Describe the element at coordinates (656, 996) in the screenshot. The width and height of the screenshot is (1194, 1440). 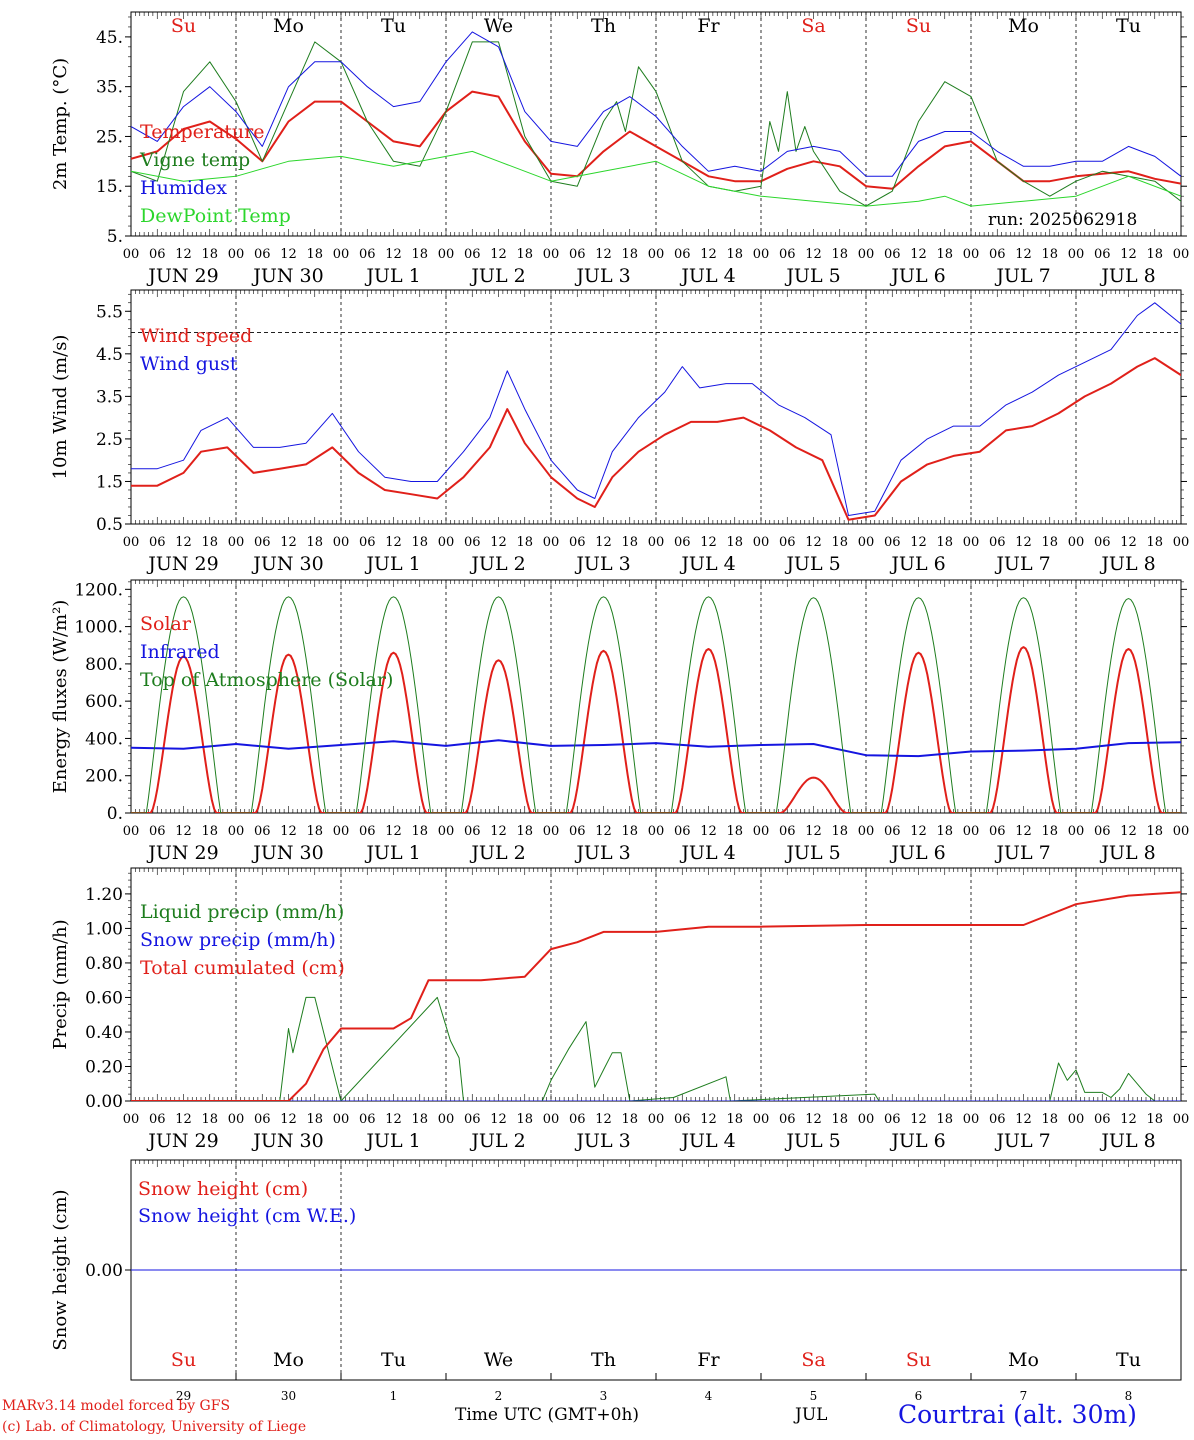
I see `series-line-total-cumulated-cm-` at that location.